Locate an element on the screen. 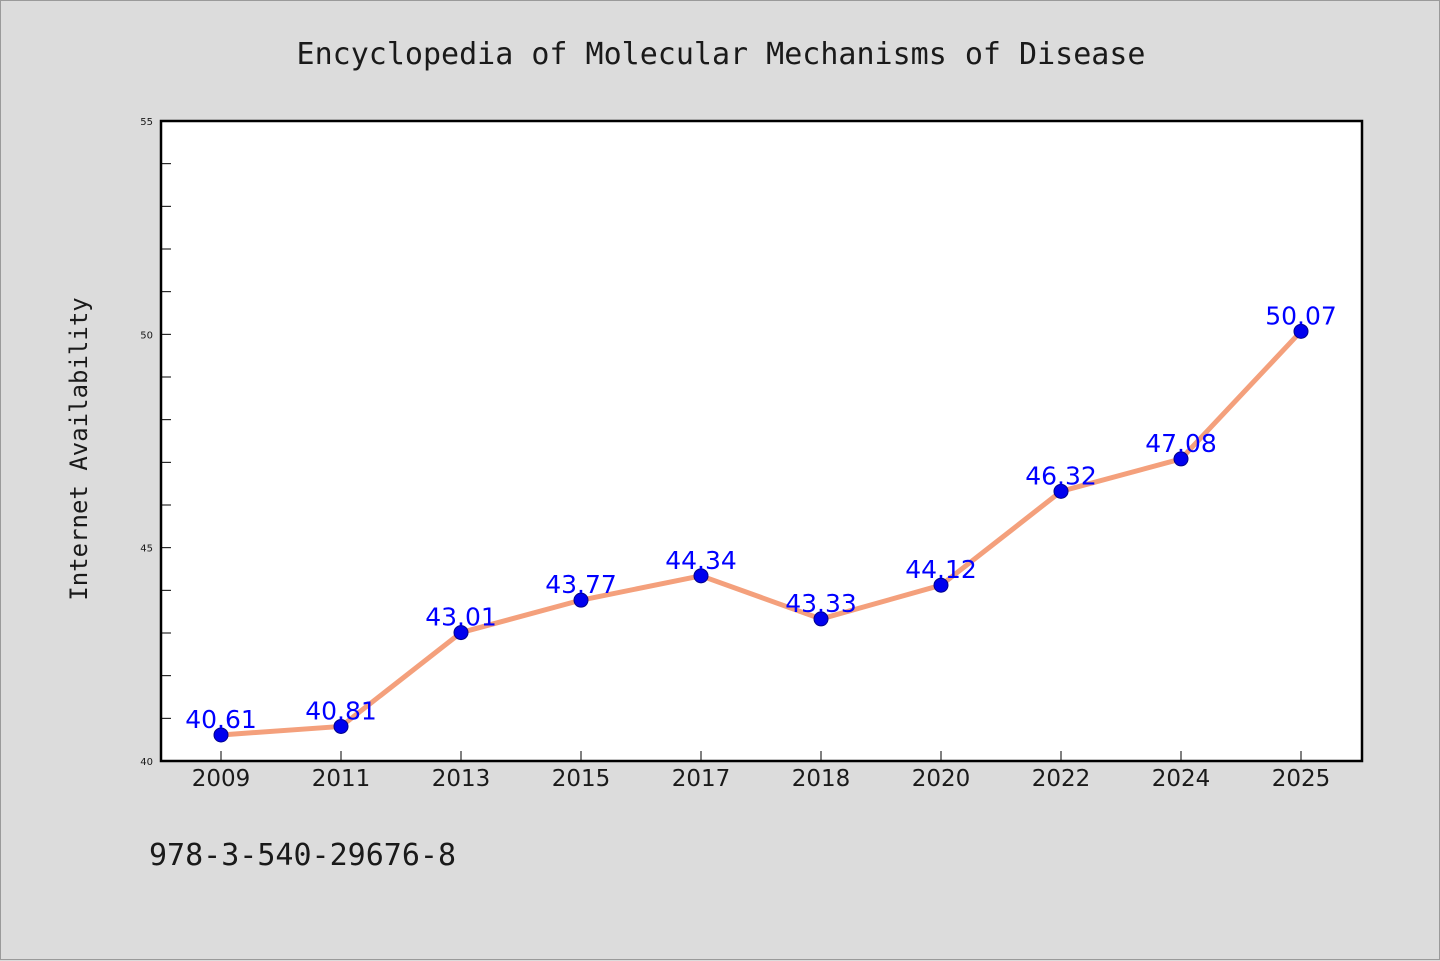 The image size is (1440, 961). data-label: 40.61 is located at coordinates (221, 719).